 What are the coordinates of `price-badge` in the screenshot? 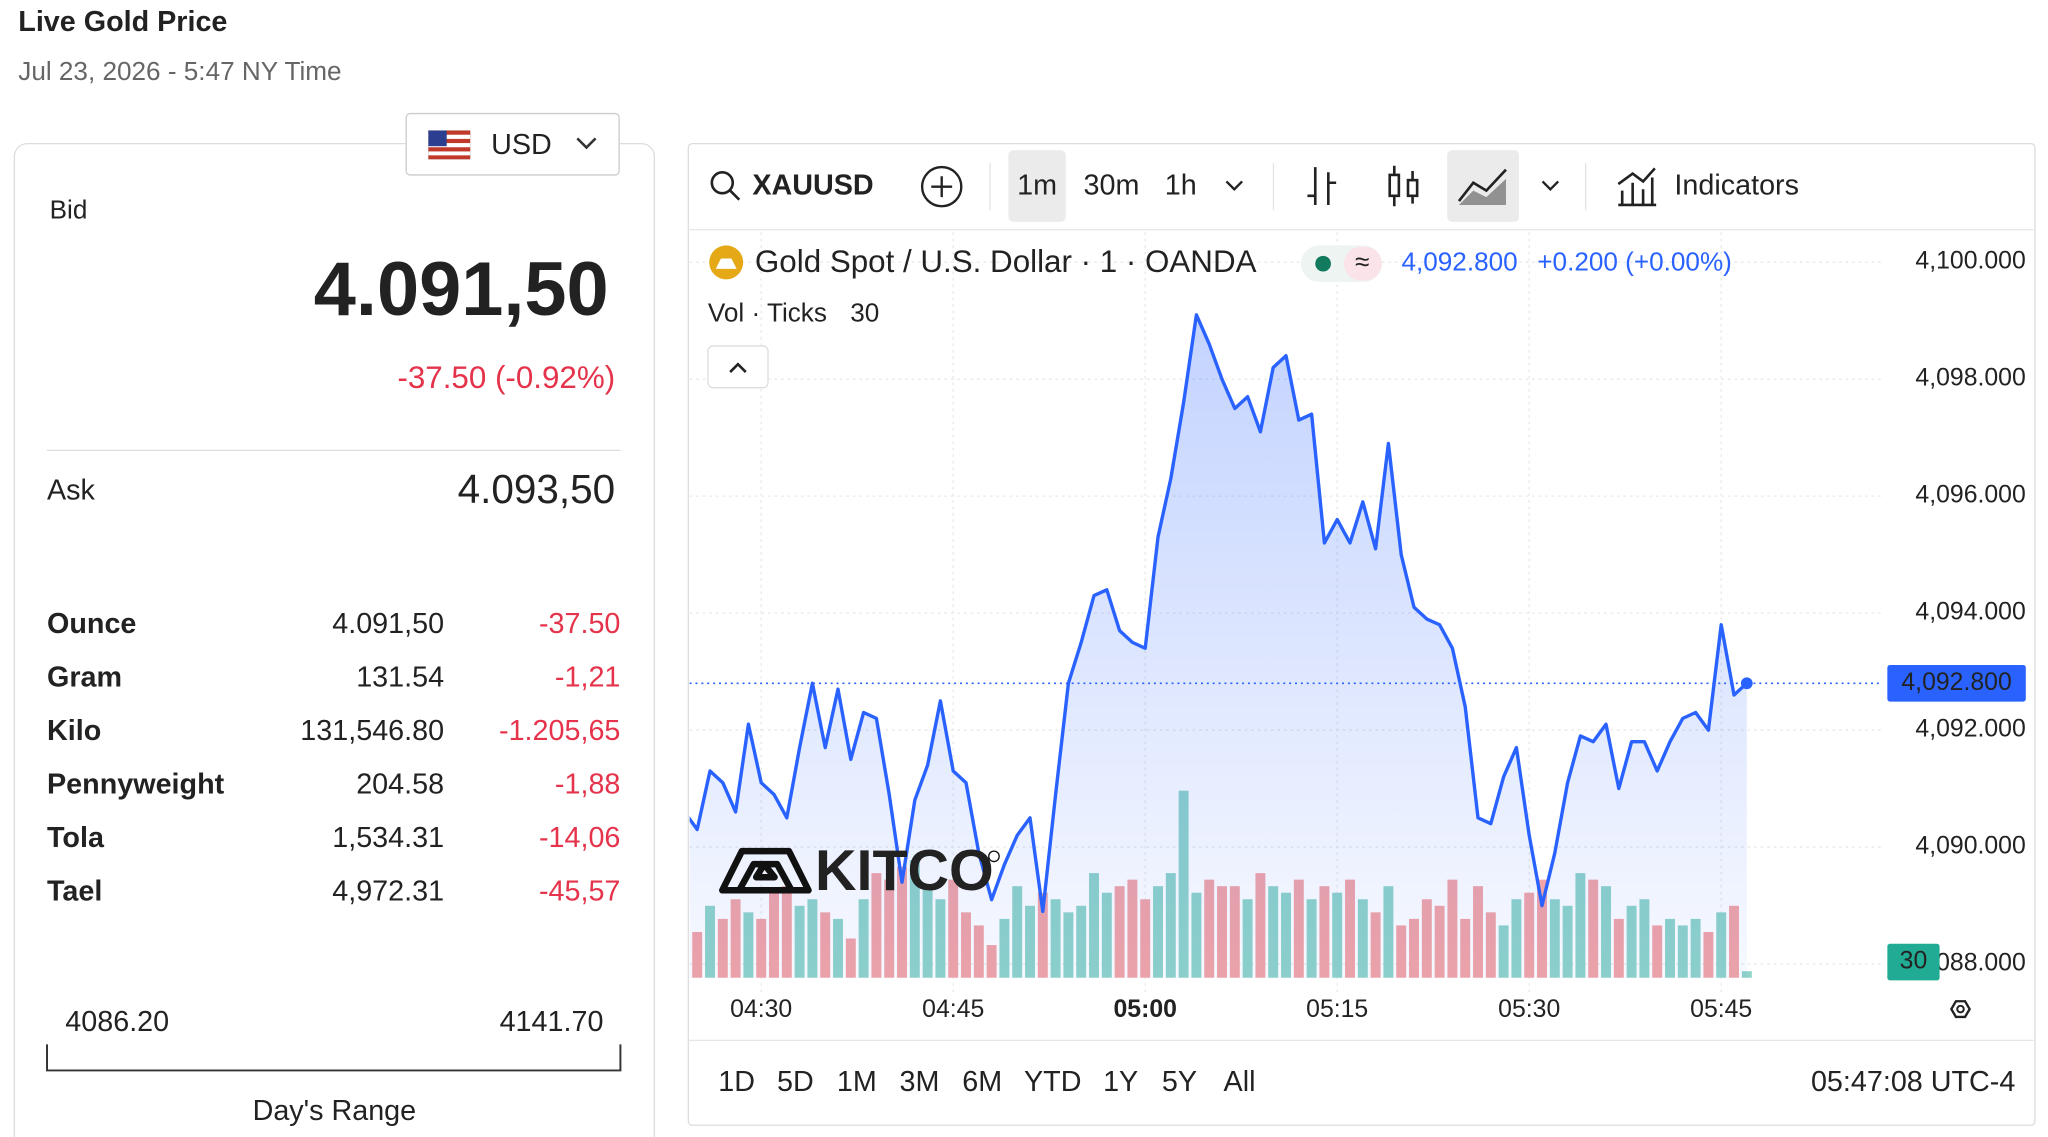 It's located at (1956, 683).